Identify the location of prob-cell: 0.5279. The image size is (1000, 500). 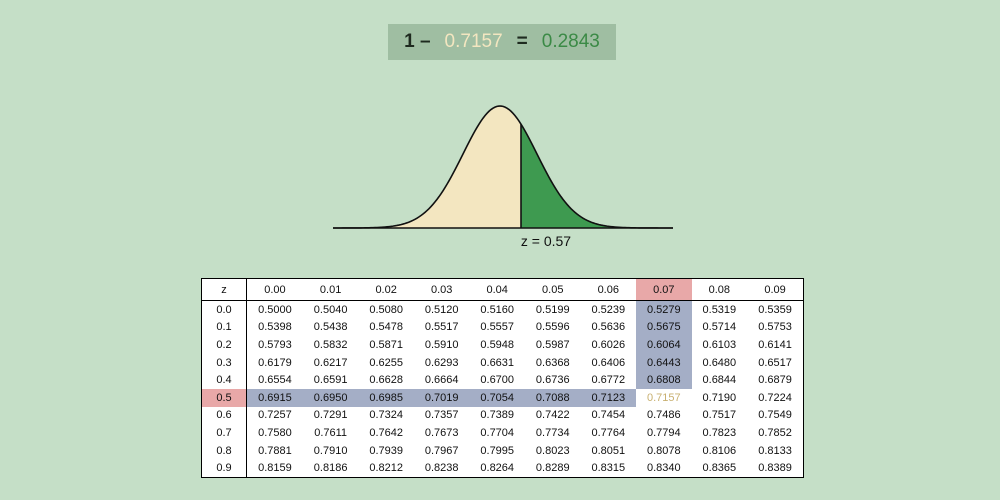
(664, 309).